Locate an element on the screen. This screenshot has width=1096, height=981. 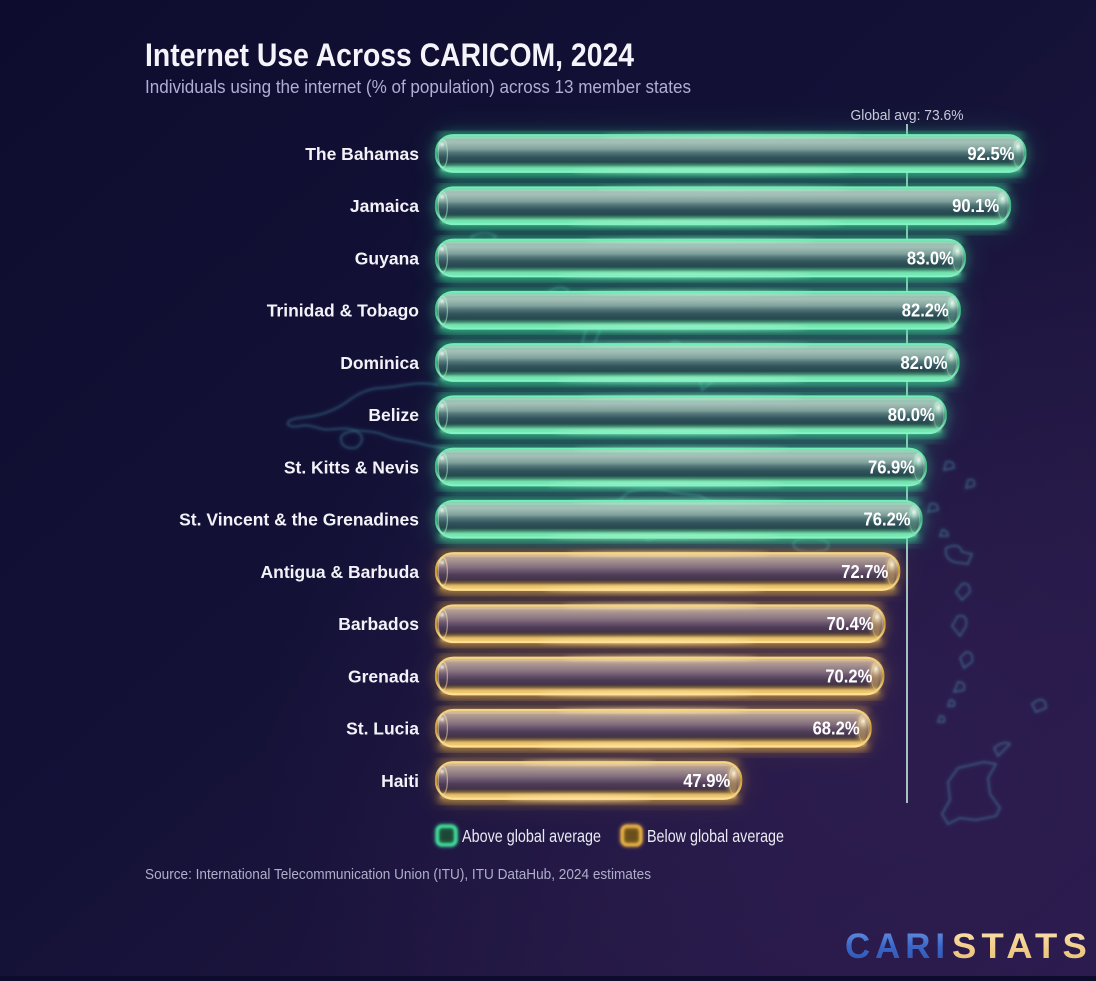
svg-text: 82.0% is located at coordinates (924, 363).